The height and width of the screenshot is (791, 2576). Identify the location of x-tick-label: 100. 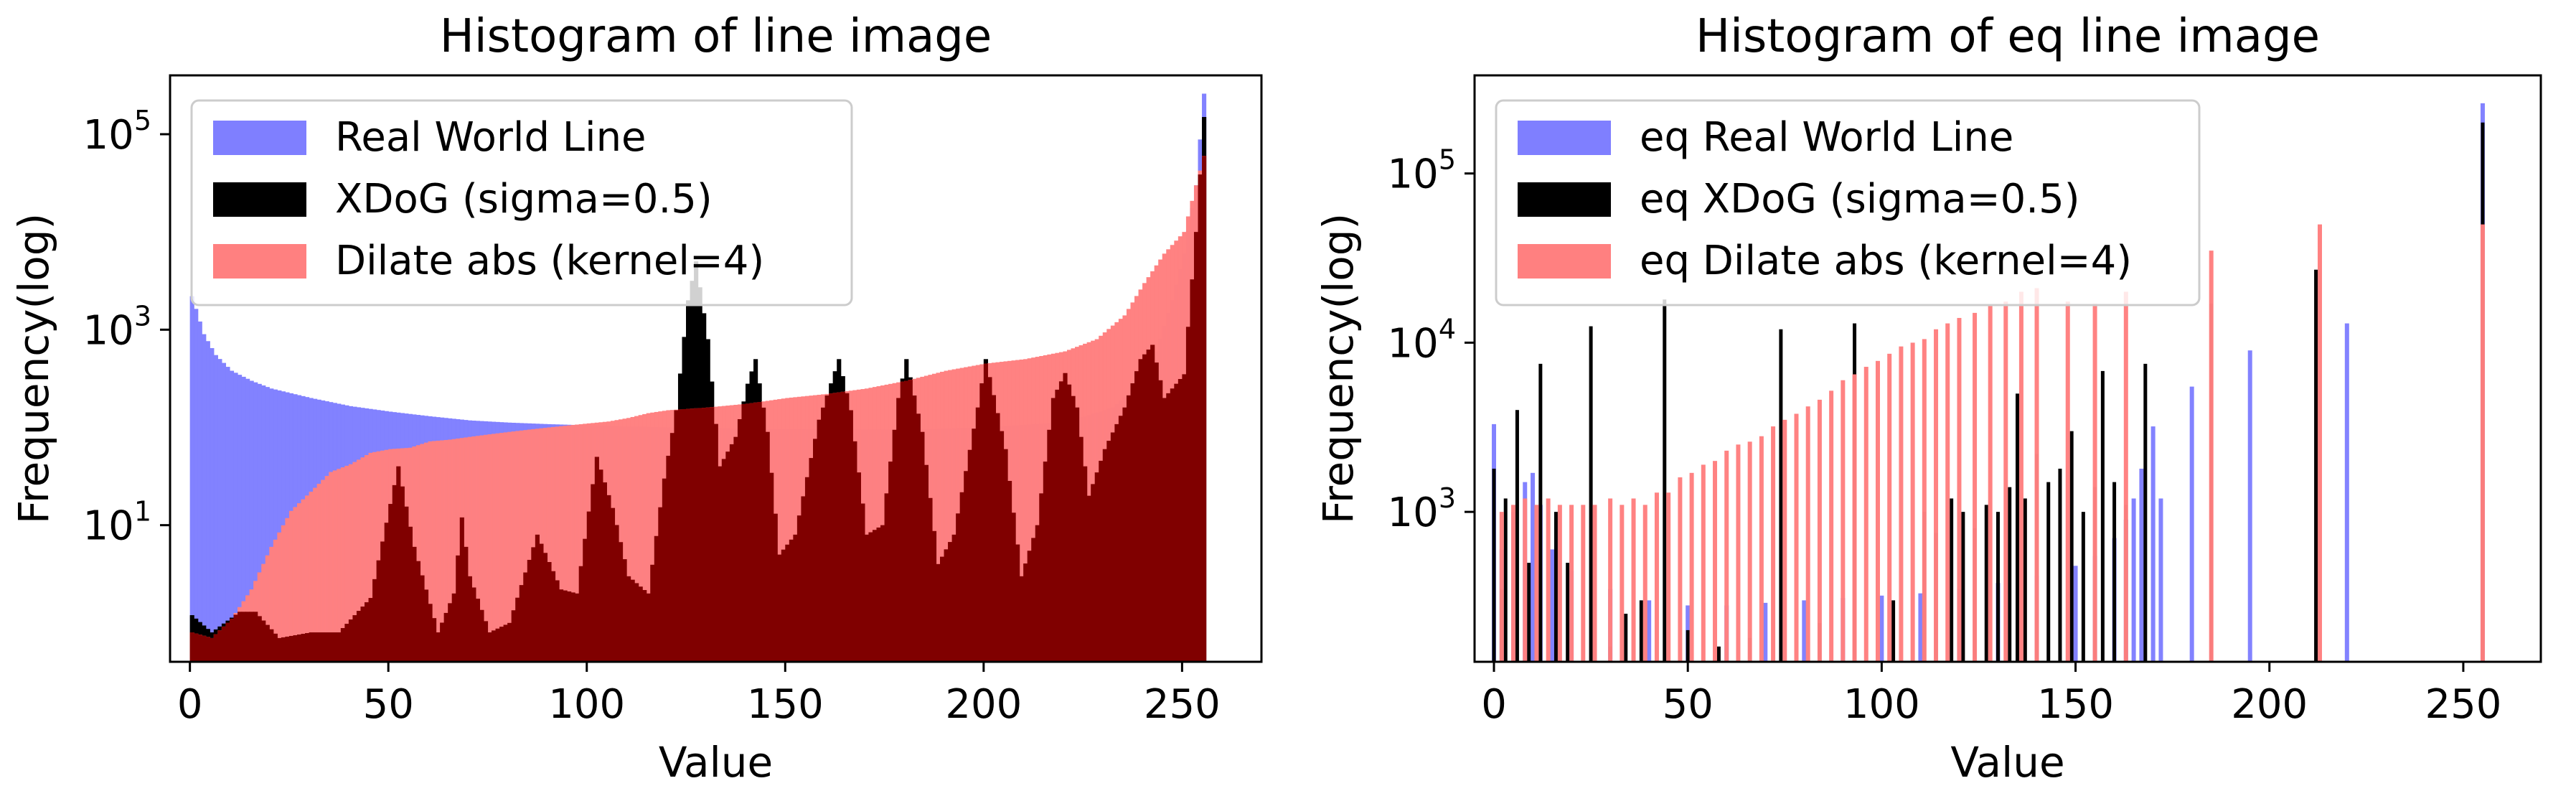
(586, 704).